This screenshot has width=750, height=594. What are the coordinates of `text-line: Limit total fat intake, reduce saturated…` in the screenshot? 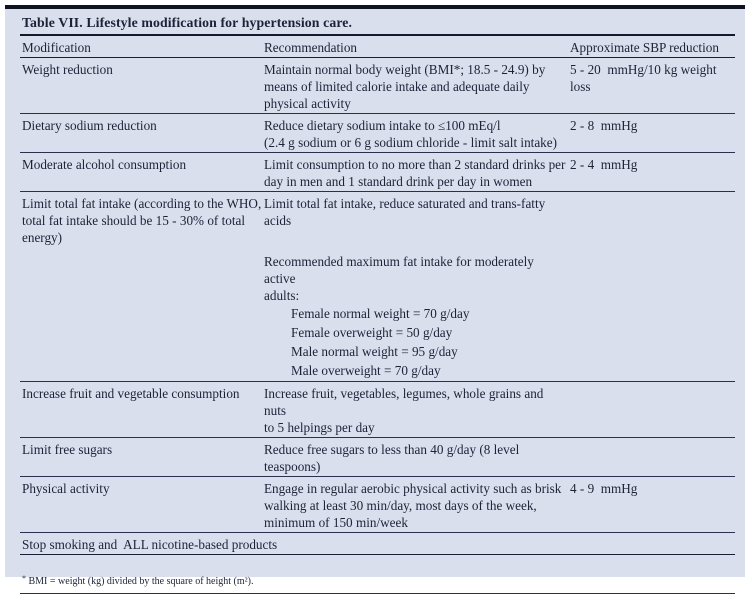 It's located at (405, 203).